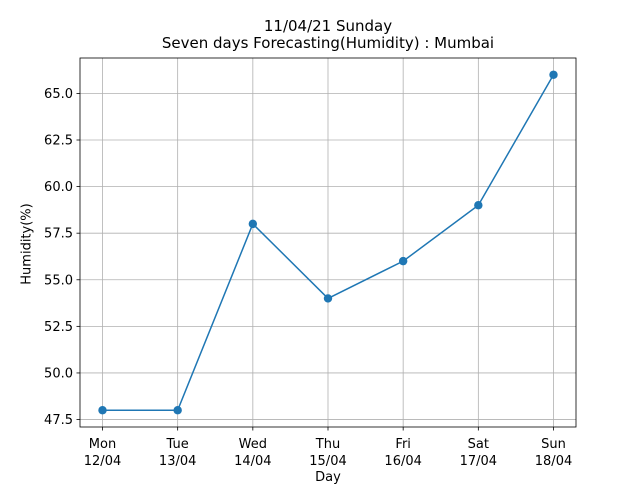 Image resolution: width=640 pixels, height=485 pixels. I want to click on x-tick-label-date: 16/04, so click(402, 461).